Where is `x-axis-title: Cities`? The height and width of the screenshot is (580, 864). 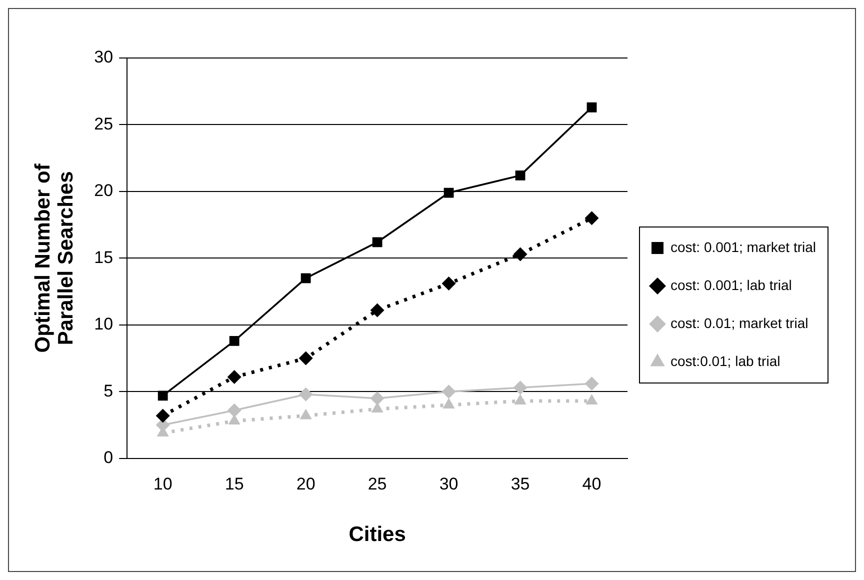
x-axis-title: Cities is located at coordinates (377, 534).